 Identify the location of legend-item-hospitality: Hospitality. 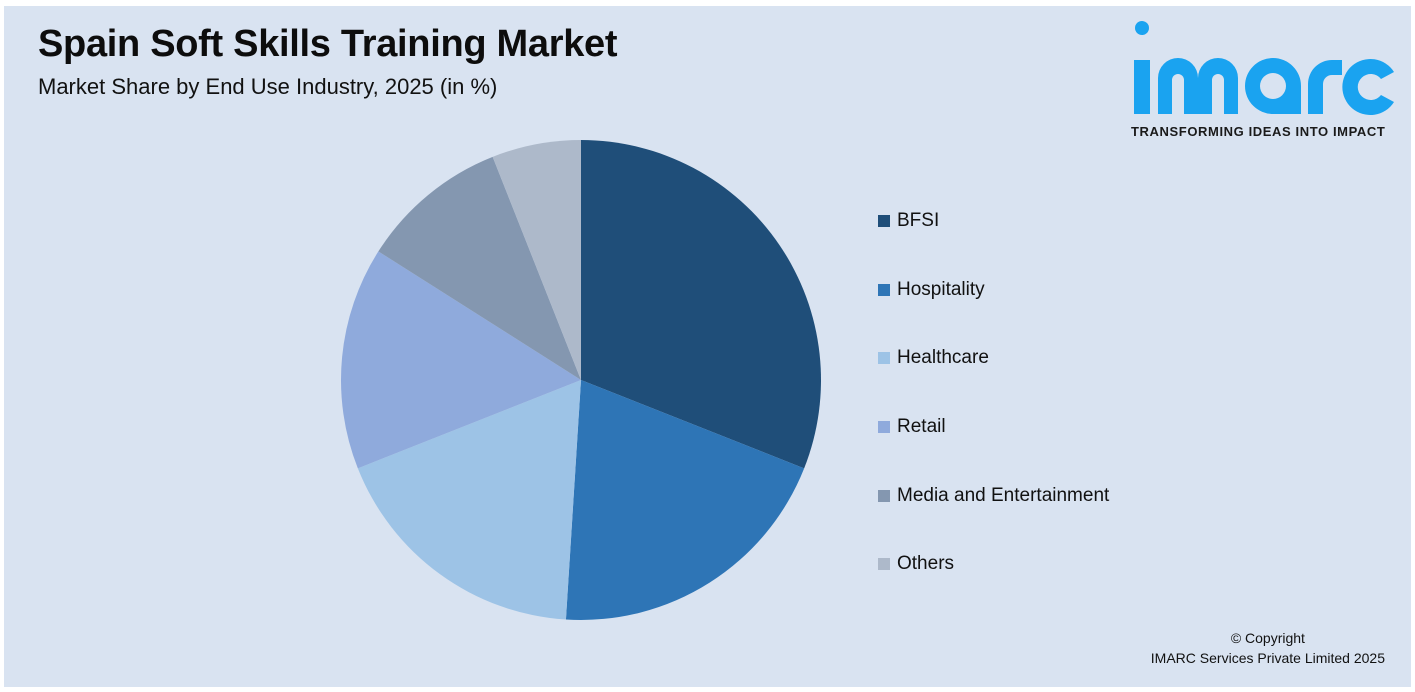
(931, 290).